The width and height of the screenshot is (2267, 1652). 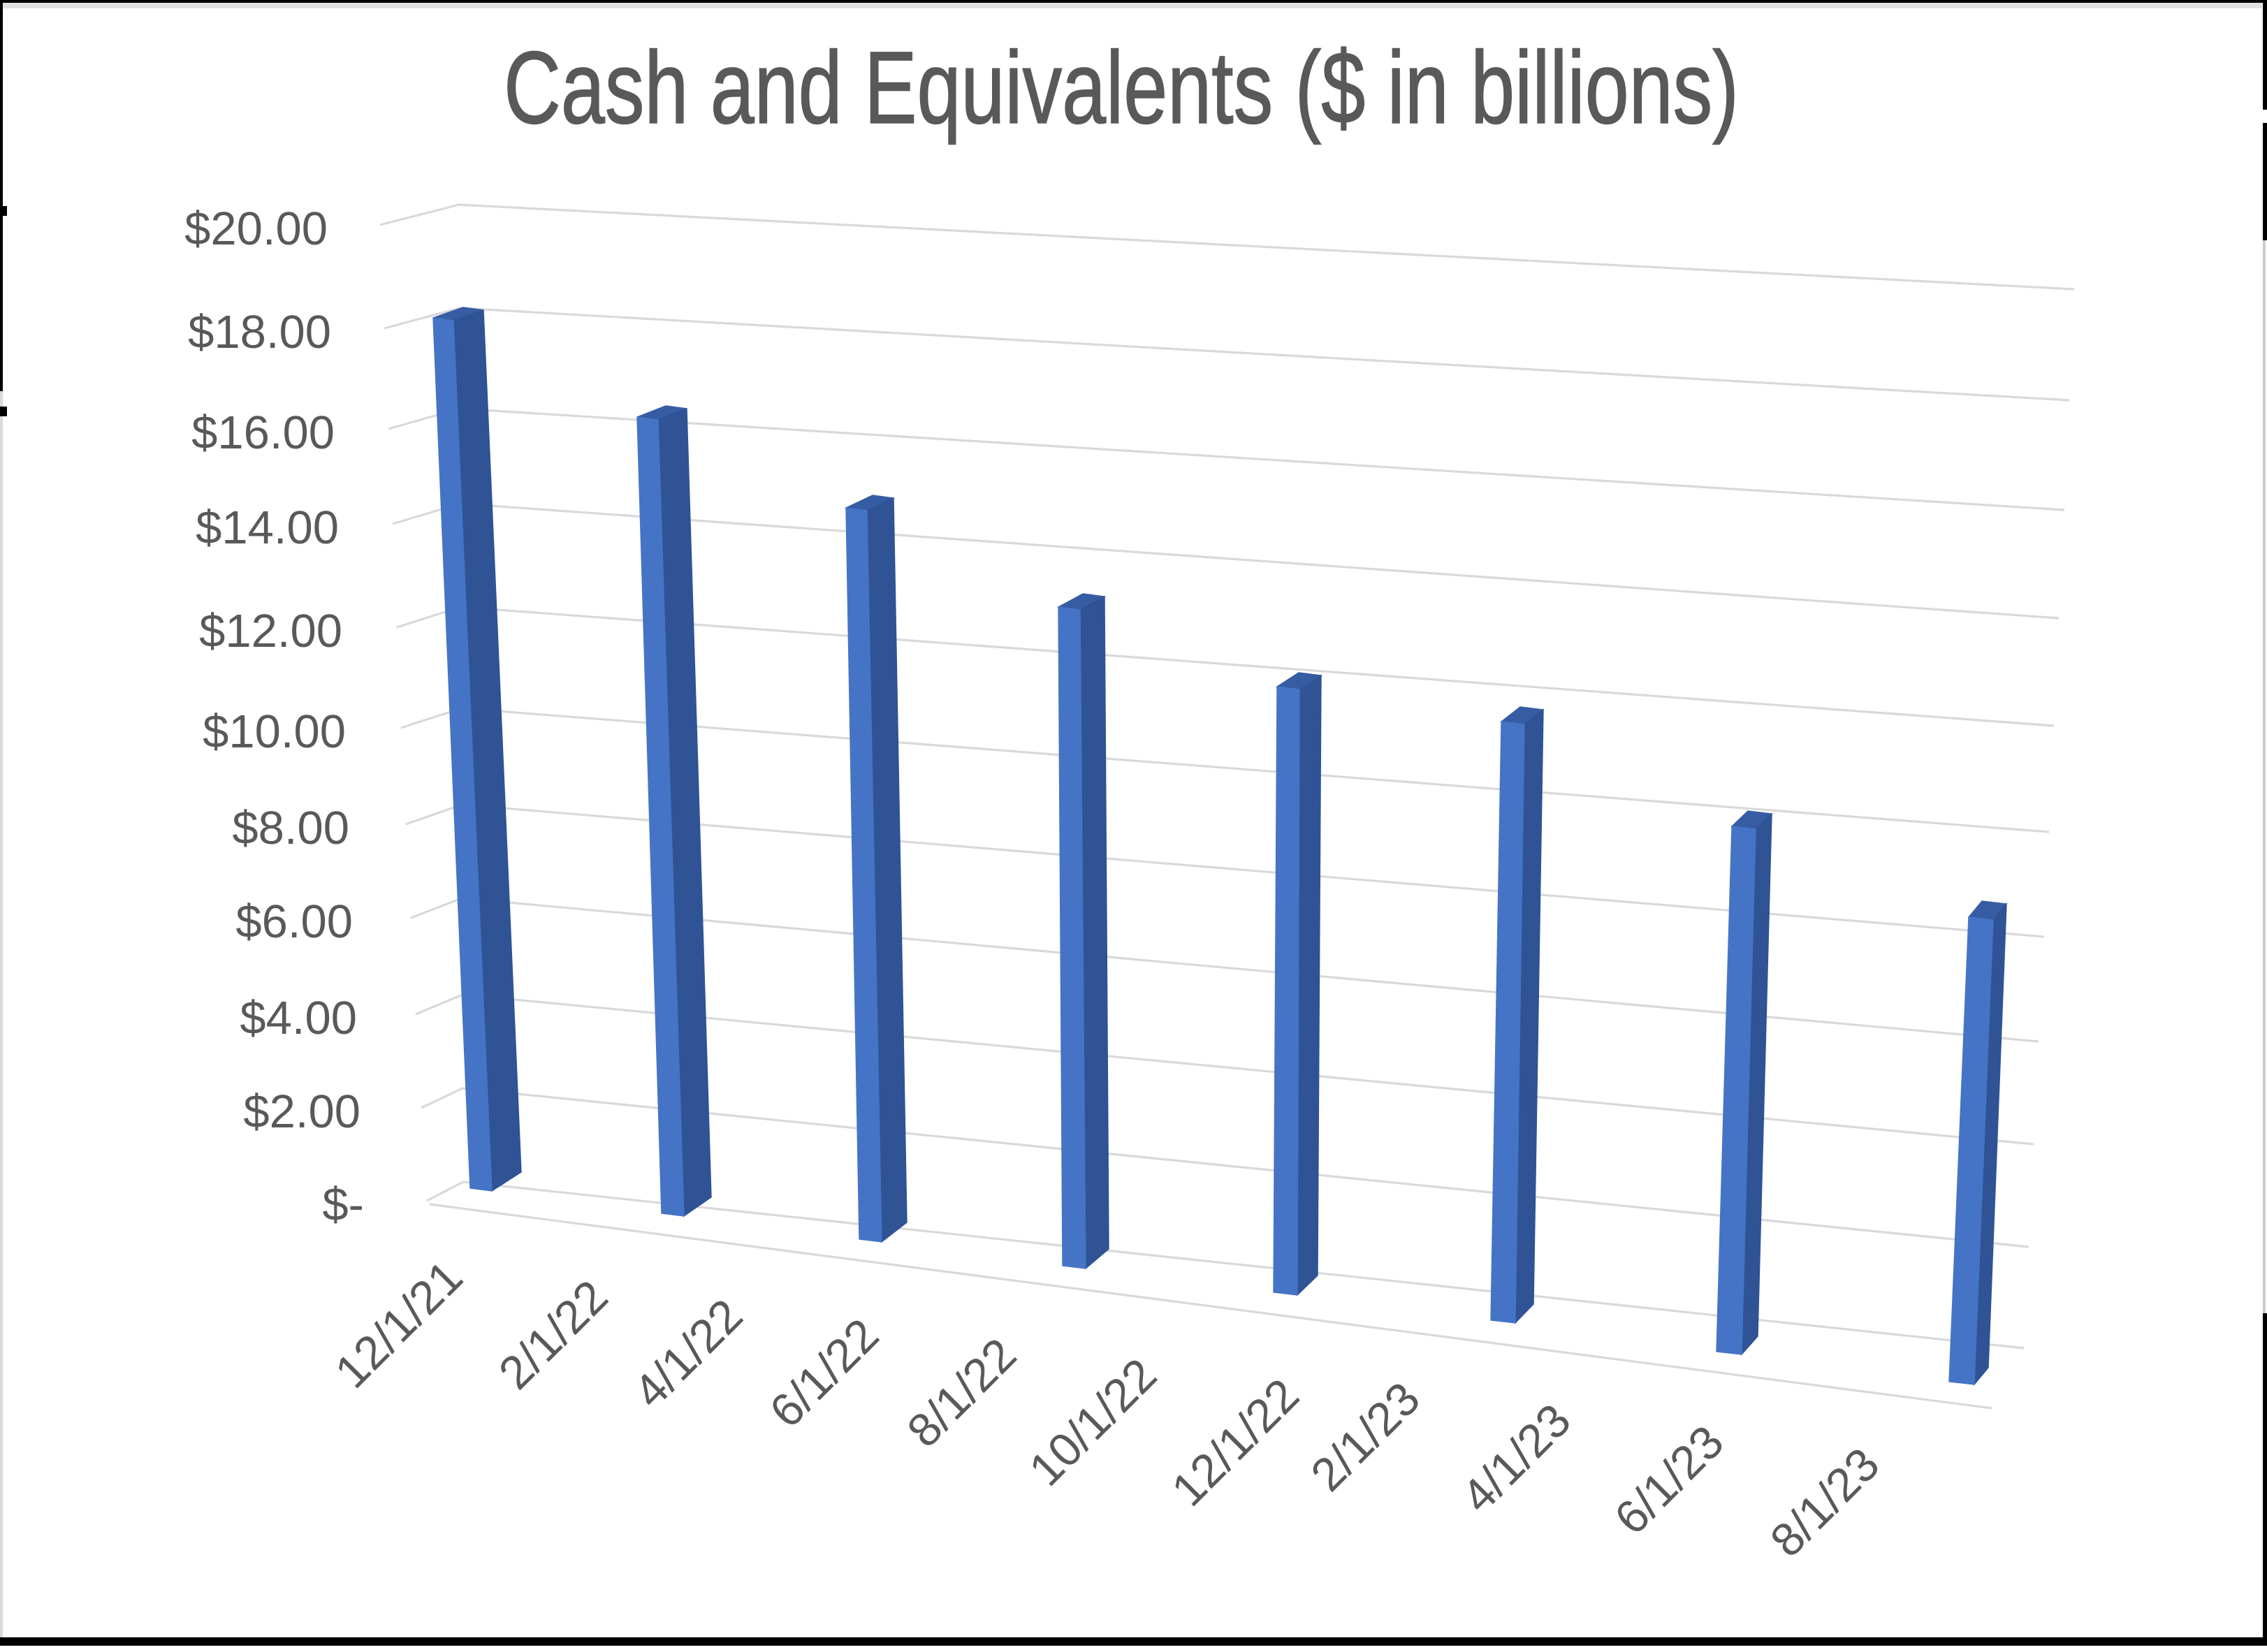 I want to click on svg-text: $12.00, so click(x=270, y=631).